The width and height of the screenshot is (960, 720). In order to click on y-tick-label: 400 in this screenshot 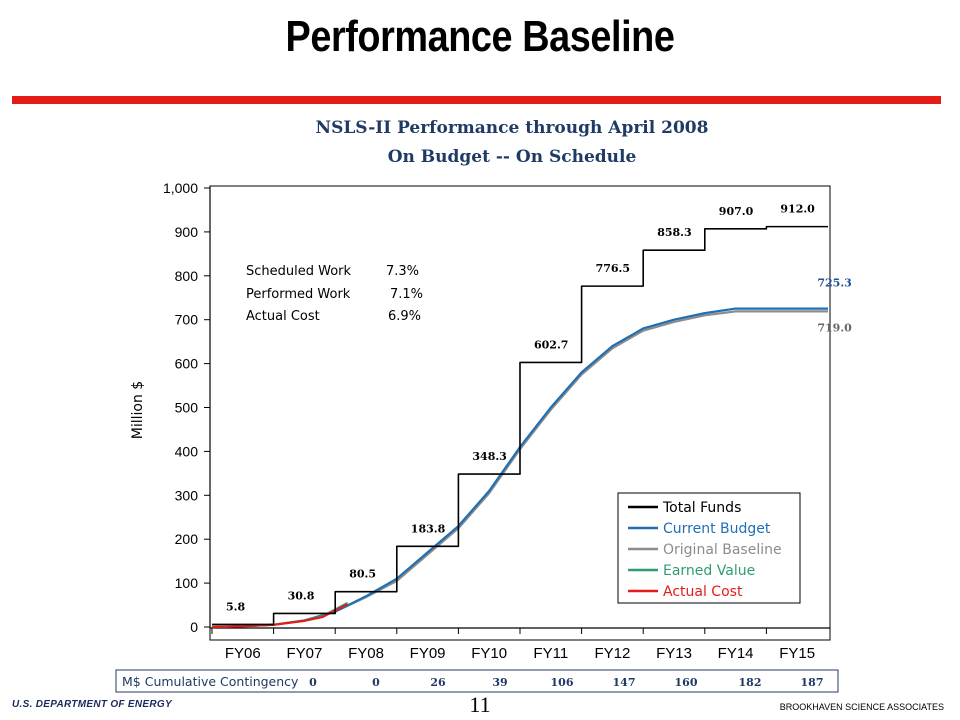, I will do `click(187, 451)`.